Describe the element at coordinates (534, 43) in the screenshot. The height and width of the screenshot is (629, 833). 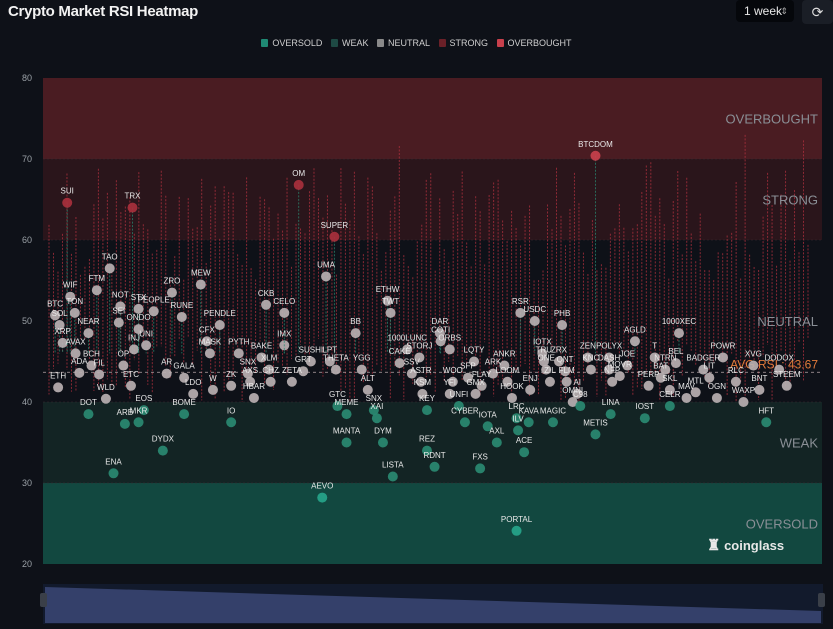
I see `legend-item-overbought: OVERBOUGHT` at that location.